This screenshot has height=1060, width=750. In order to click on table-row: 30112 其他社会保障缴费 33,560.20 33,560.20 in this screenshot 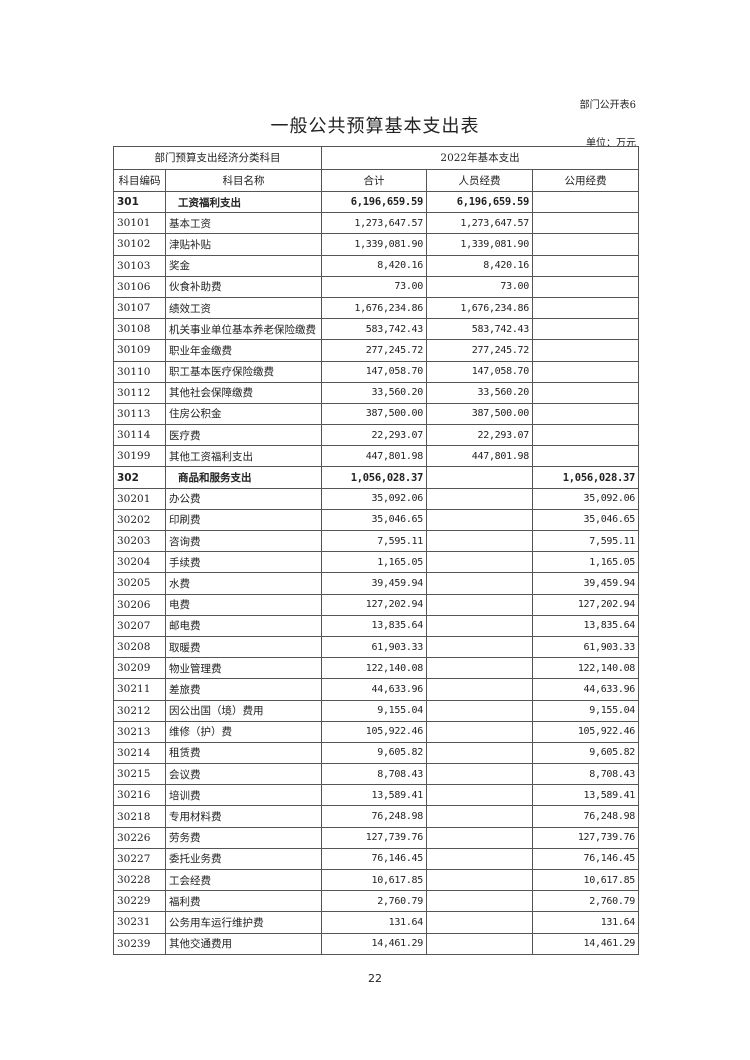, I will do `click(376, 392)`.